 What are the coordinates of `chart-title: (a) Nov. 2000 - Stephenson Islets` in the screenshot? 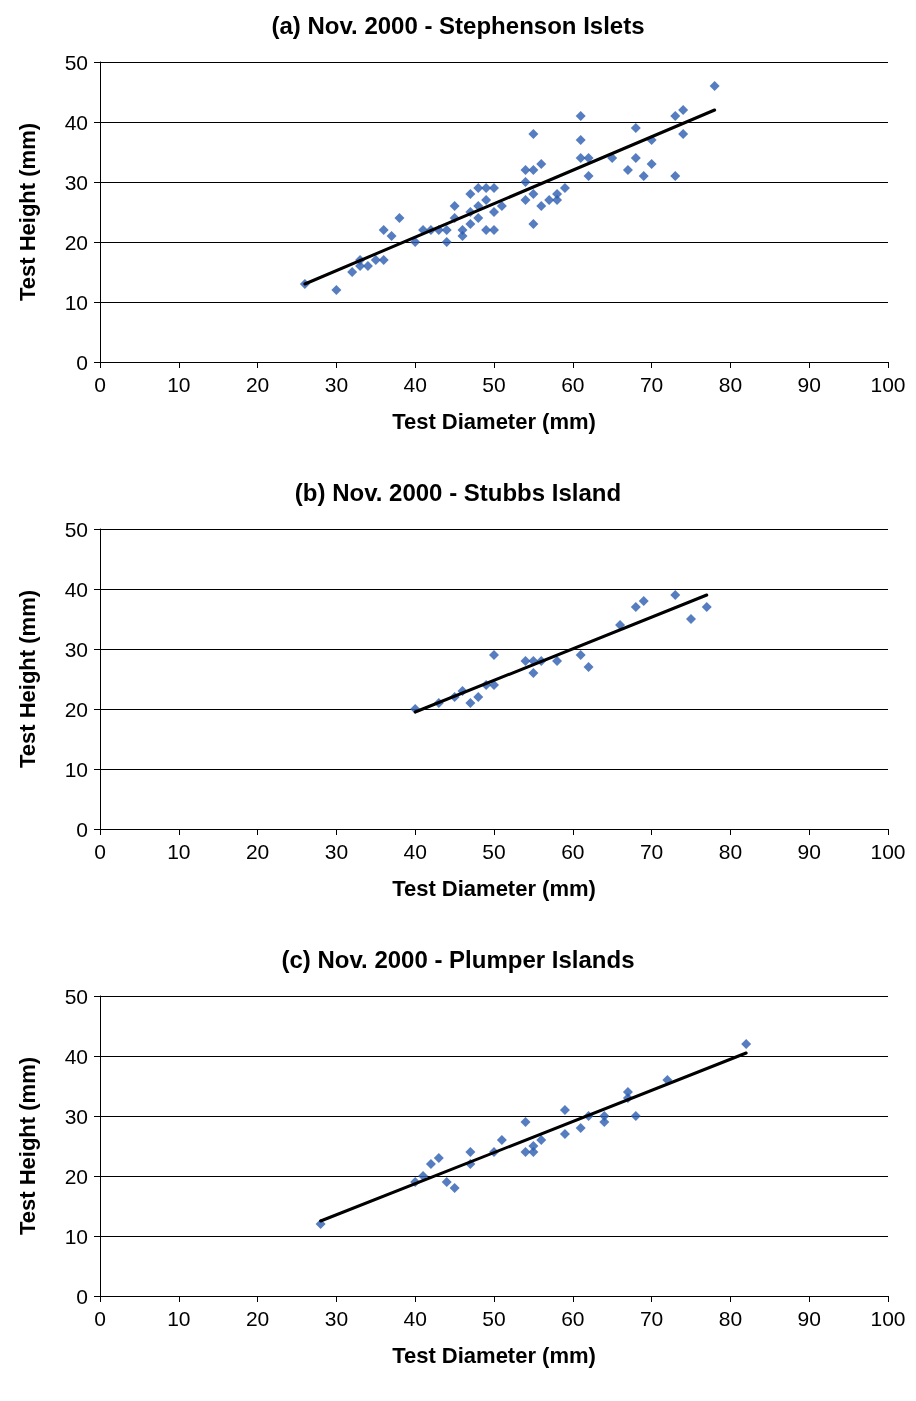 It's located at (458, 25).